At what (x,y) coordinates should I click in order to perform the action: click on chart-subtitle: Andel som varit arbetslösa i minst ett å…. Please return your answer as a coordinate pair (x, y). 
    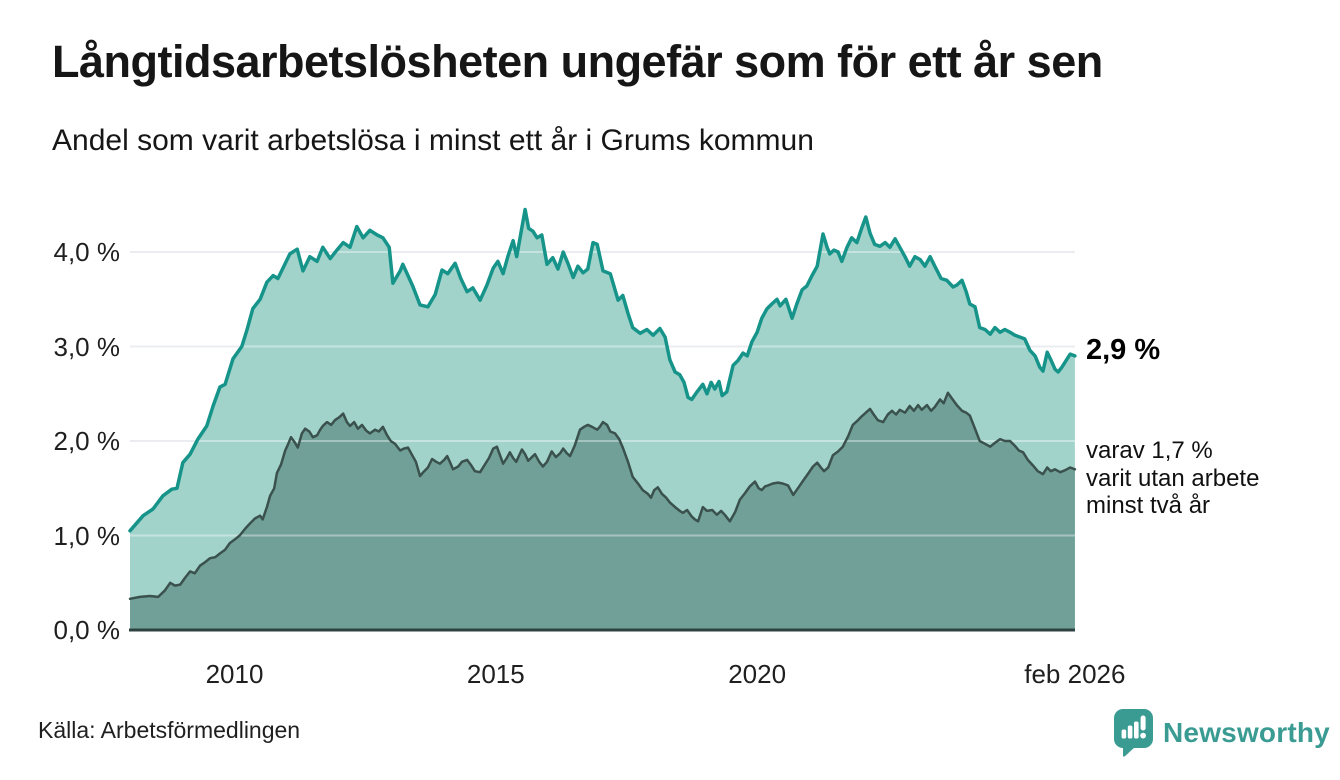
    Looking at the image, I should click on (433, 140).